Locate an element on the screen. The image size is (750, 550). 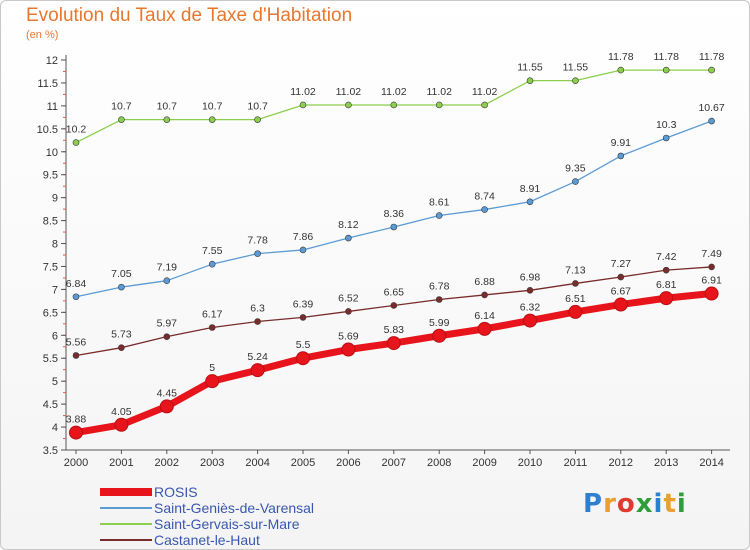
data-label: 7.42 is located at coordinates (666, 257).